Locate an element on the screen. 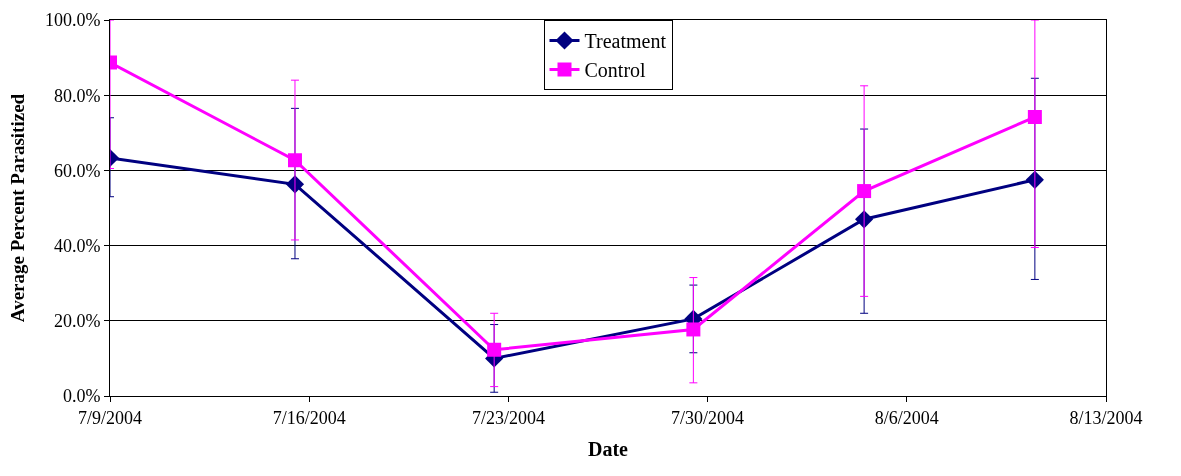 Image resolution: width=1181 pixels, height=476 pixels. x-tick-label: 7/9/2004 is located at coordinates (110, 417).